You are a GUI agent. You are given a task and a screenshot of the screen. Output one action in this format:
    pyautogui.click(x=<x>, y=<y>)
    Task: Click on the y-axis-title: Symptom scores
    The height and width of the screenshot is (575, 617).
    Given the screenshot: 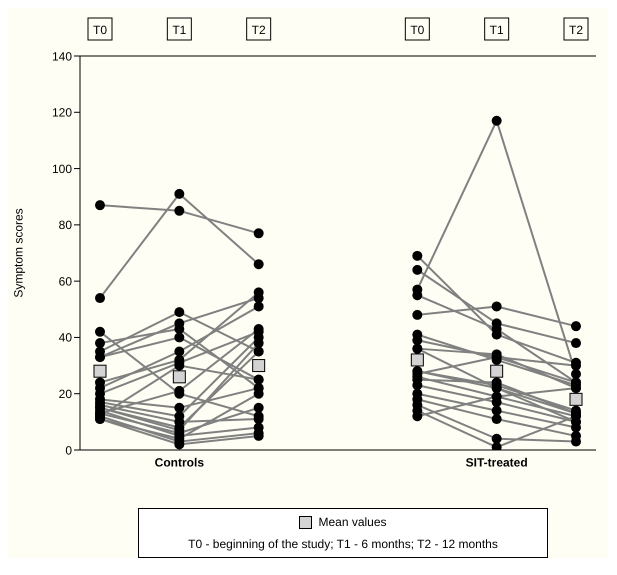 What is the action you would take?
    pyautogui.click(x=18, y=253)
    